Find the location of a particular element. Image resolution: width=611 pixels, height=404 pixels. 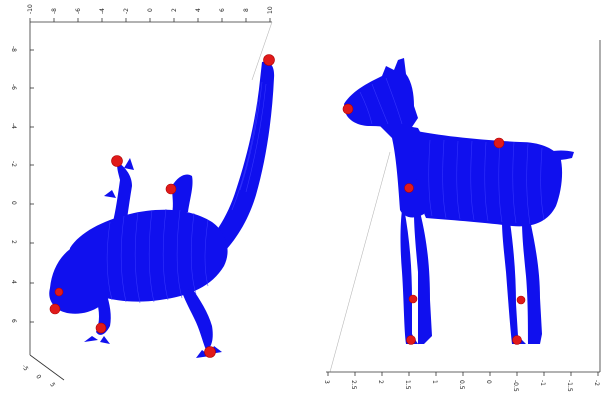

right-depth-axis is located at coordinates (360, 262).